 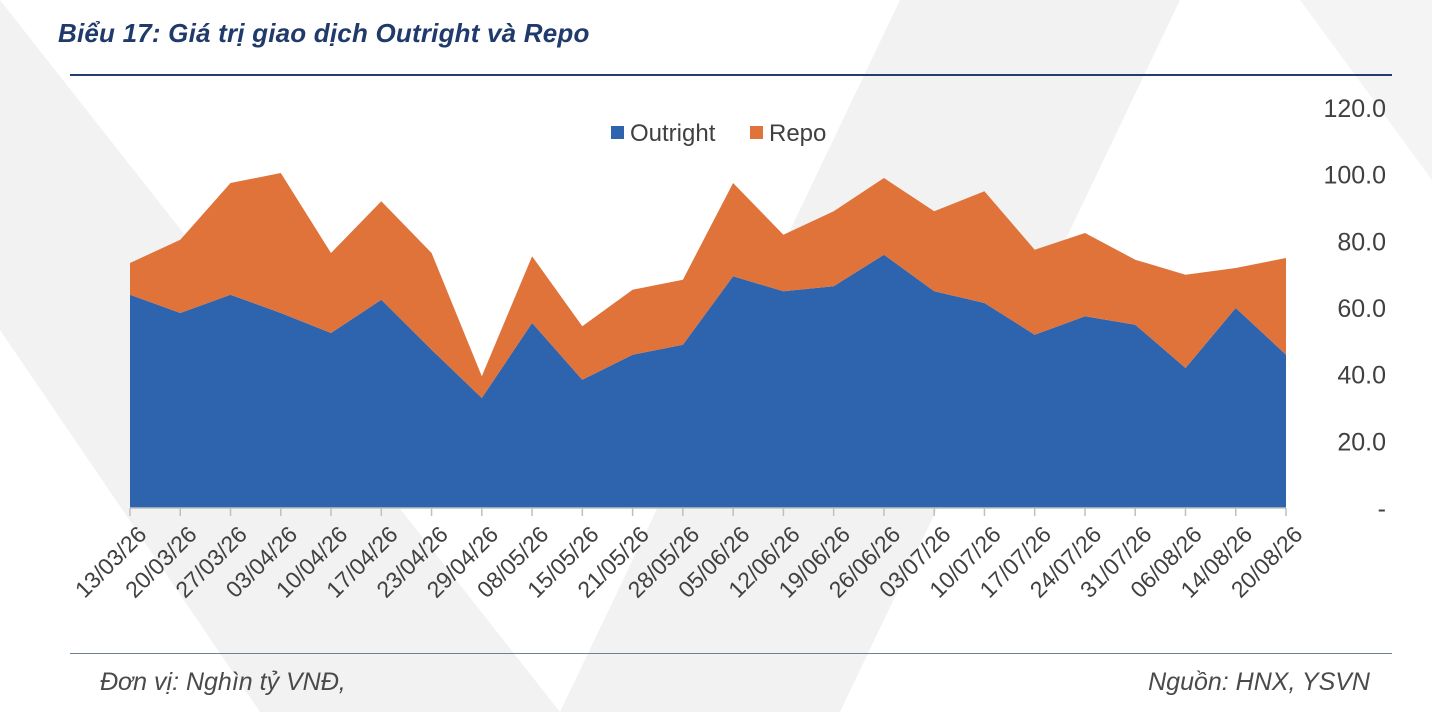 I want to click on y-label-group: - 20.0 40.0 60.0 80.0 100.0 120.0, so click(x=1354, y=309).